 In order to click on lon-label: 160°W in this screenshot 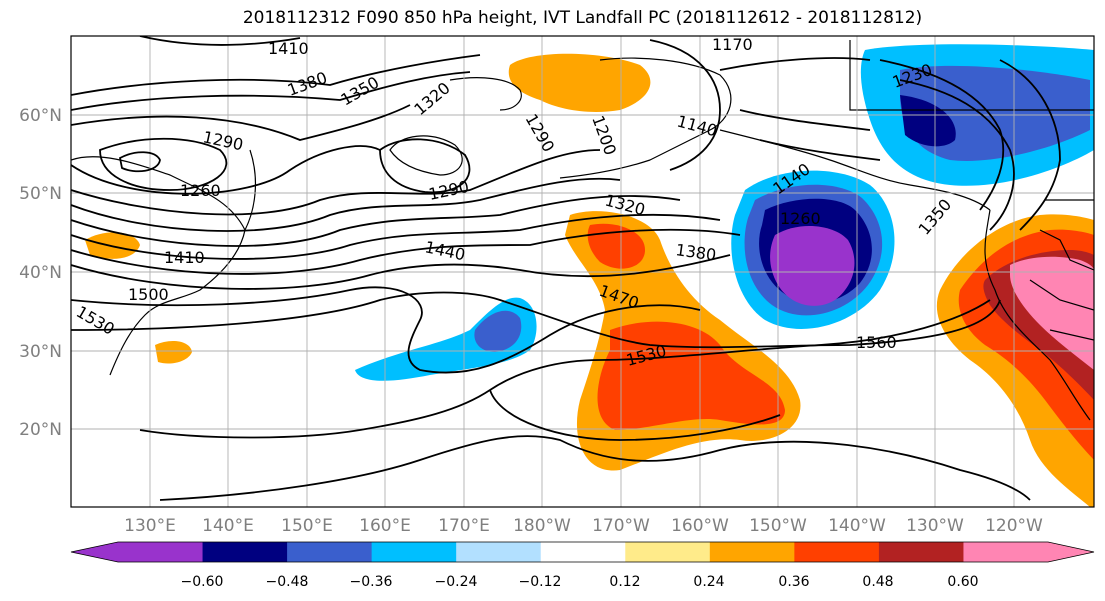, I will do `click(700, 526)`.